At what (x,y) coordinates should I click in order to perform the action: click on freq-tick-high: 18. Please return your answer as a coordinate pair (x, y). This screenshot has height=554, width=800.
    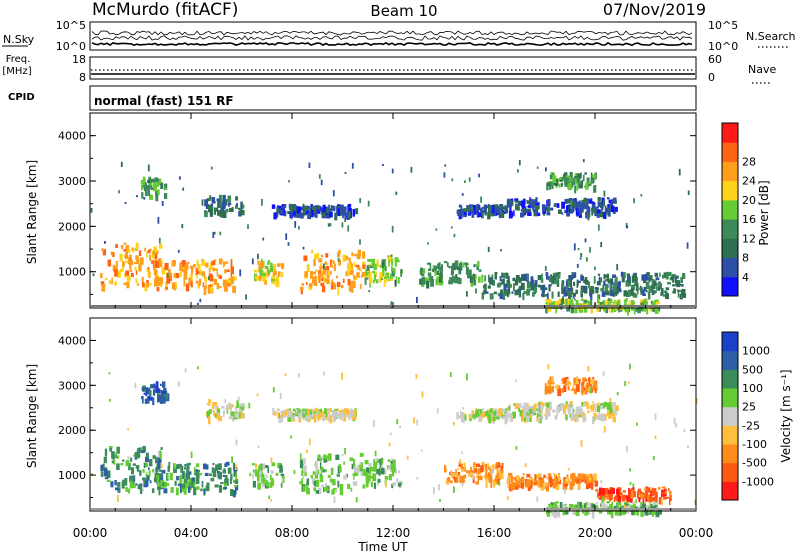
    Looking at the image, I should click on (79, 59).